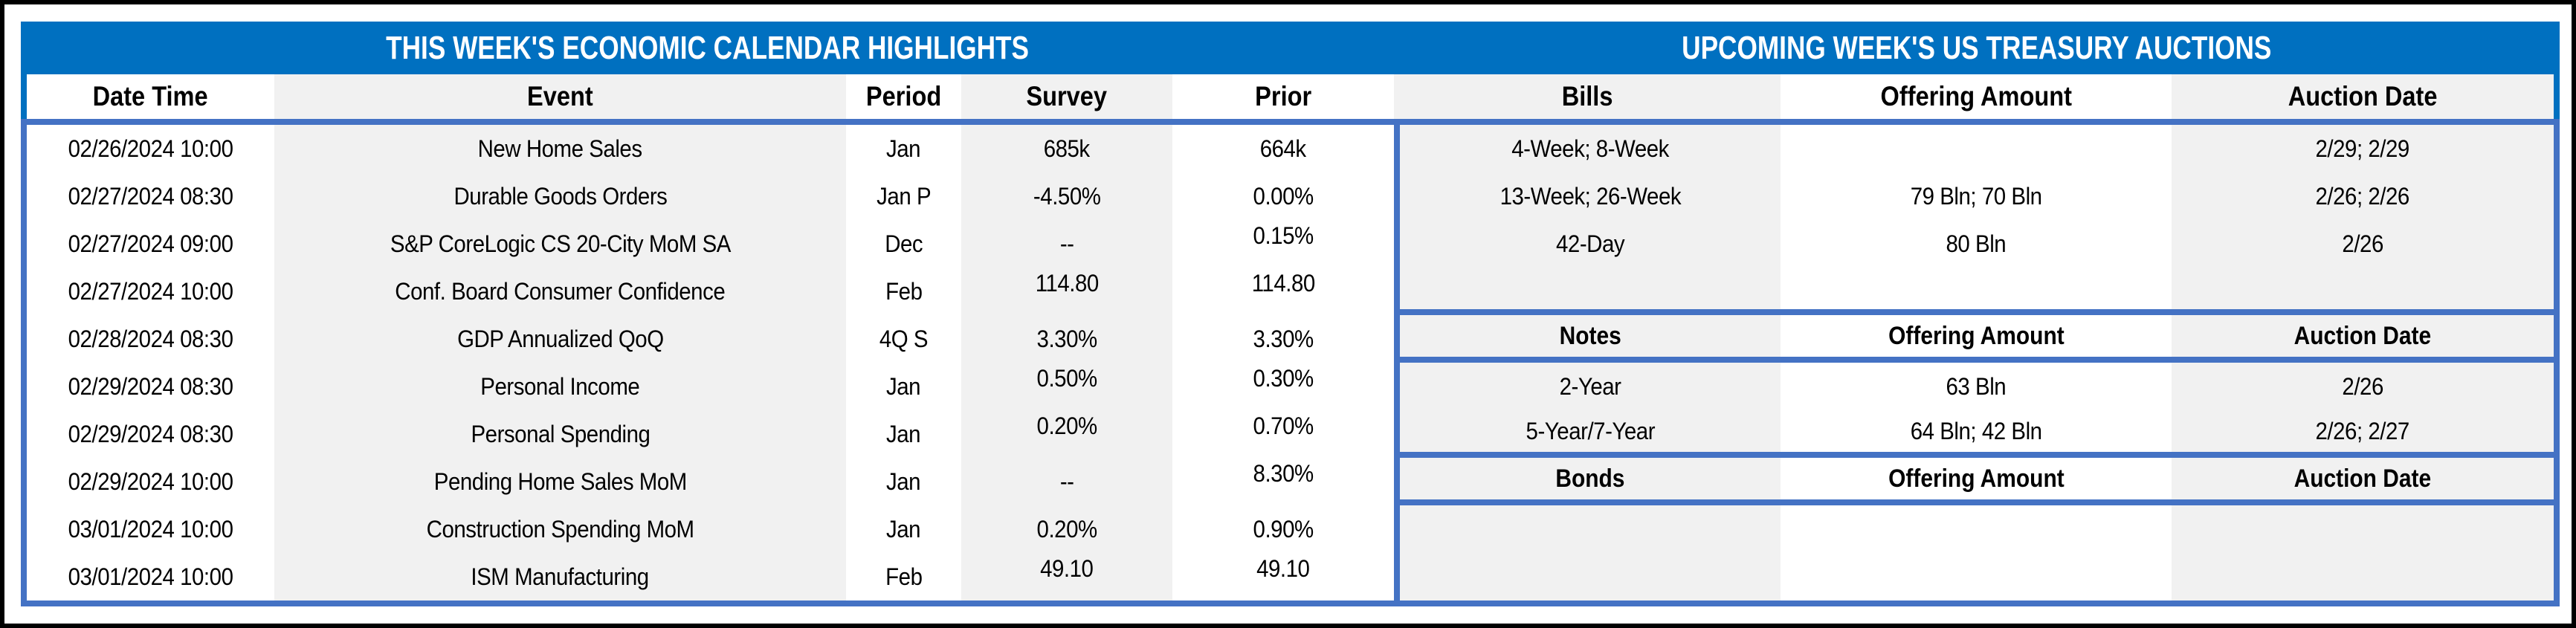 Image resolution: width=2576 pixels, height=628 pixels. What do you see at coordinates (1283, 529) in the screenshot?
I see `prior-cell: 0.90%` at bounding box center [1283, 529].